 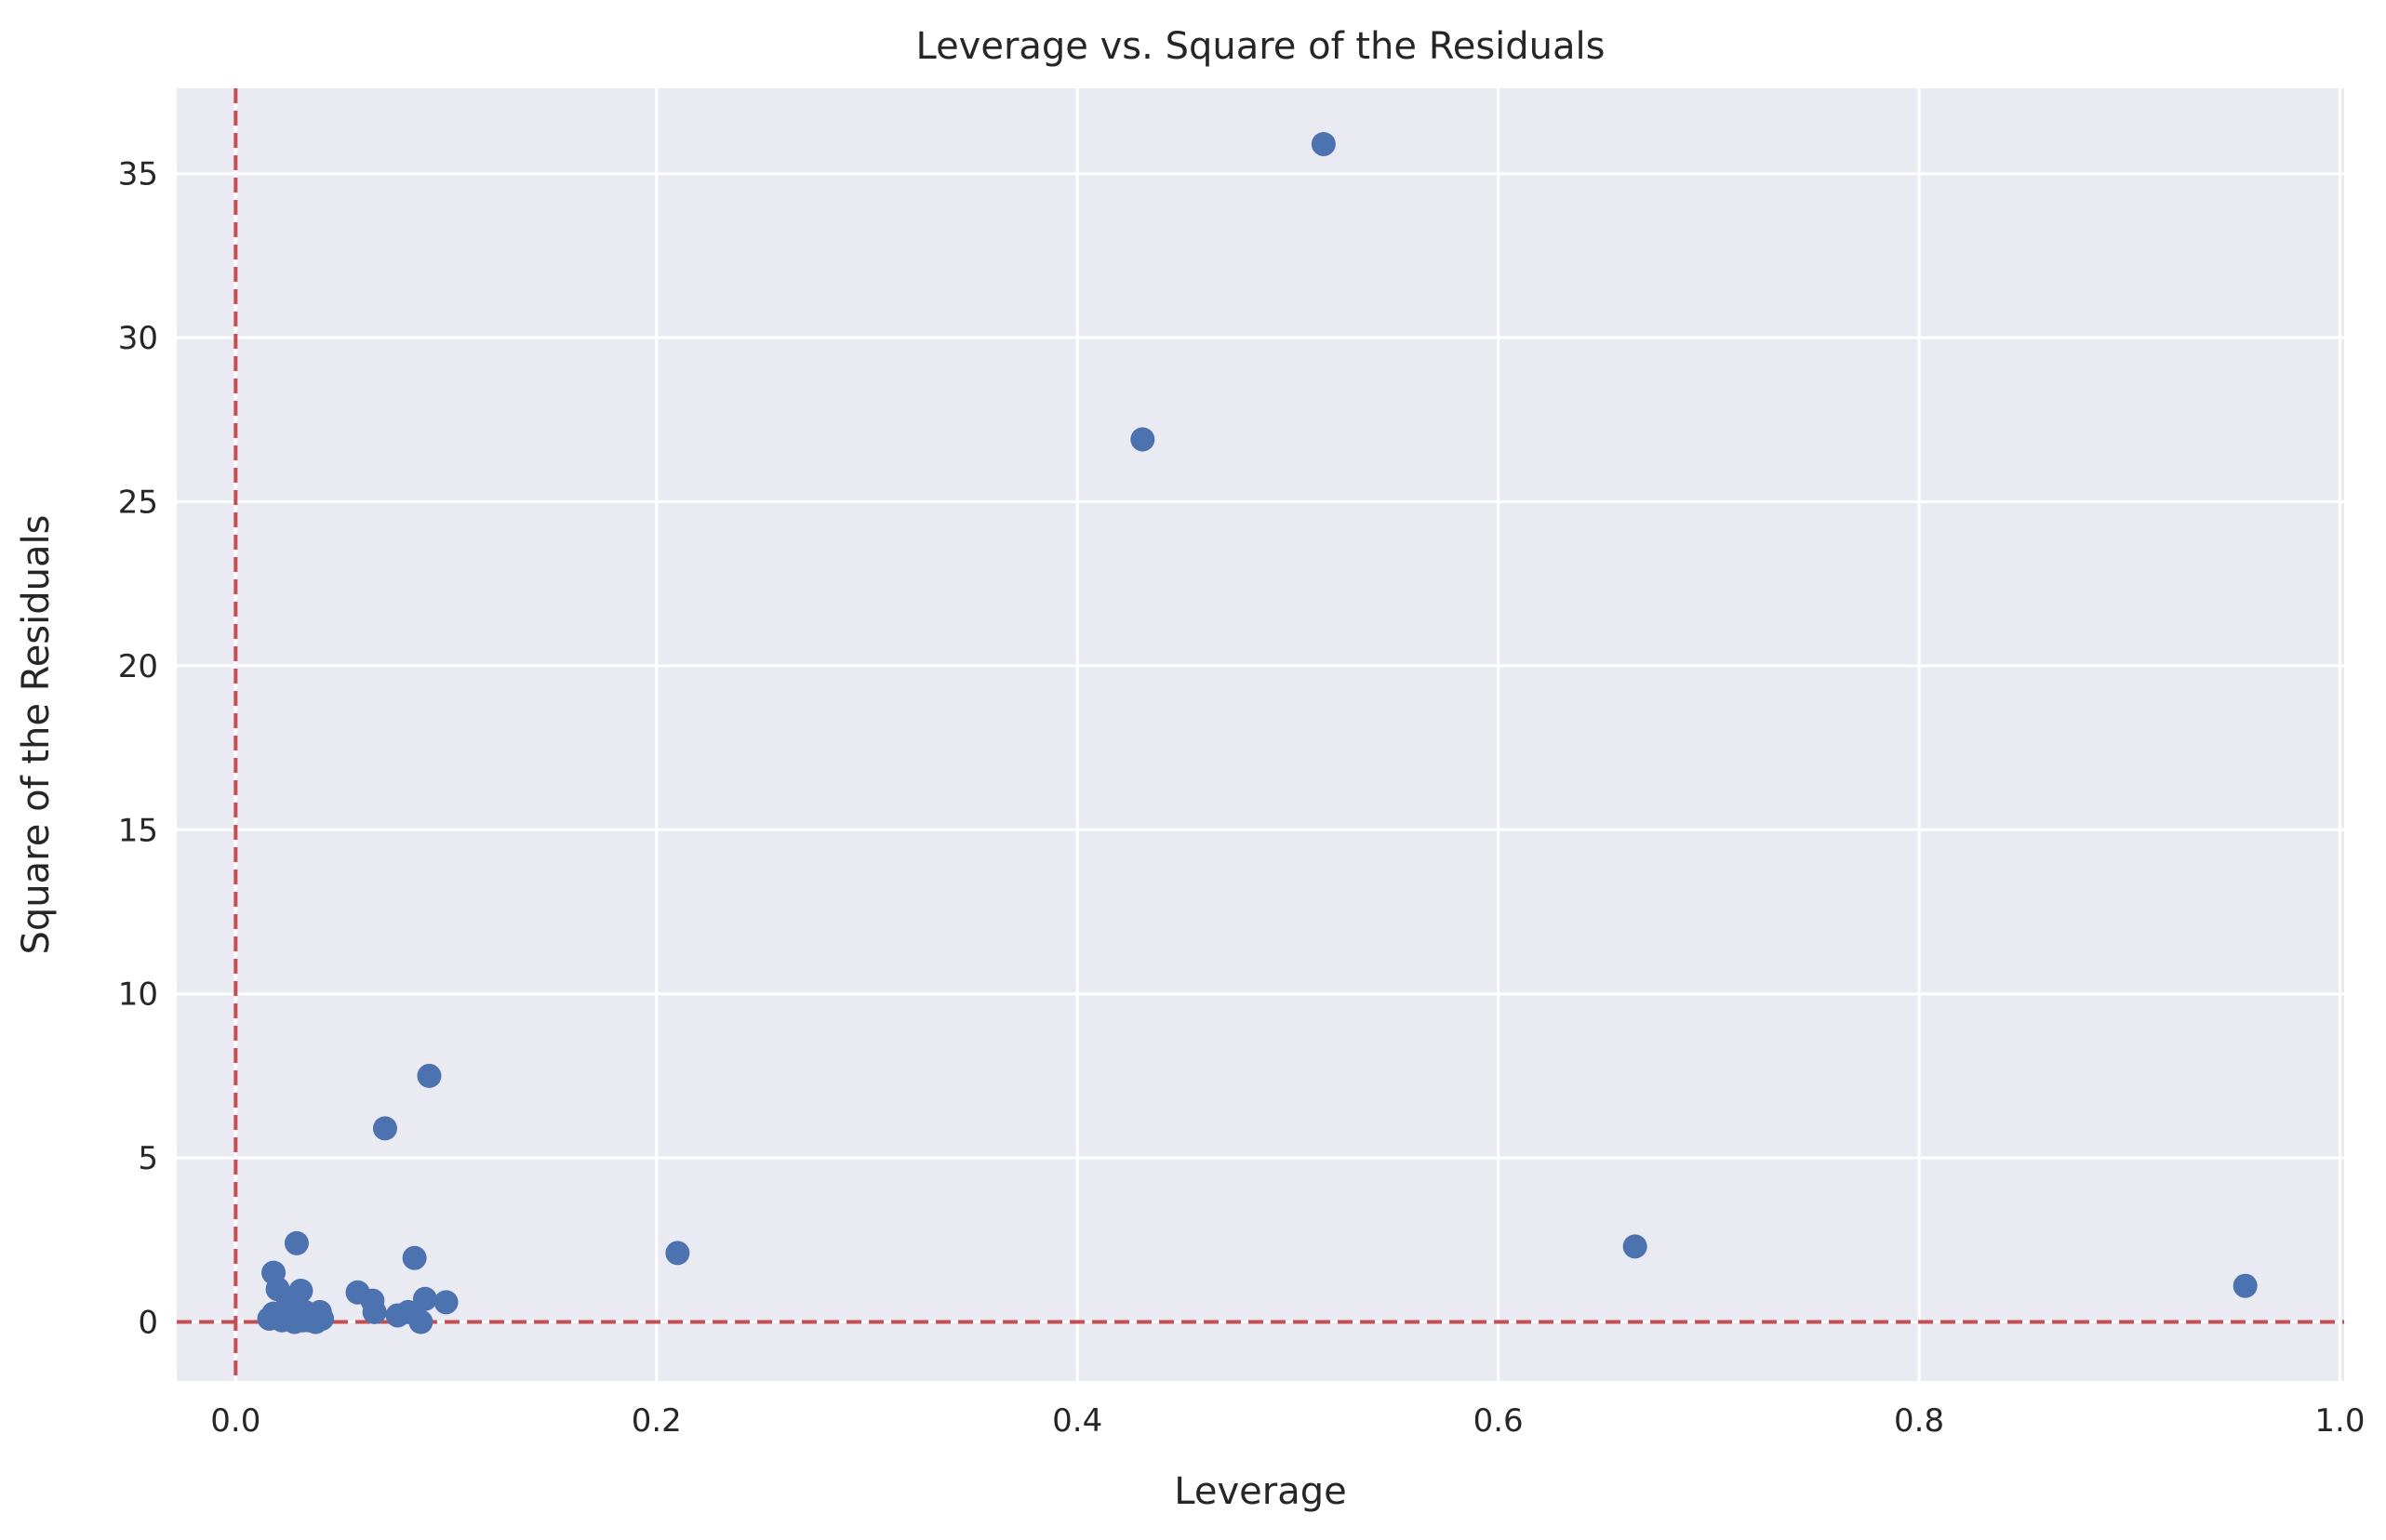 What do you see at coordinates (138, 995) in the screenshot?
I see `y-tick-label: 10` at bounding box center [138, 995].